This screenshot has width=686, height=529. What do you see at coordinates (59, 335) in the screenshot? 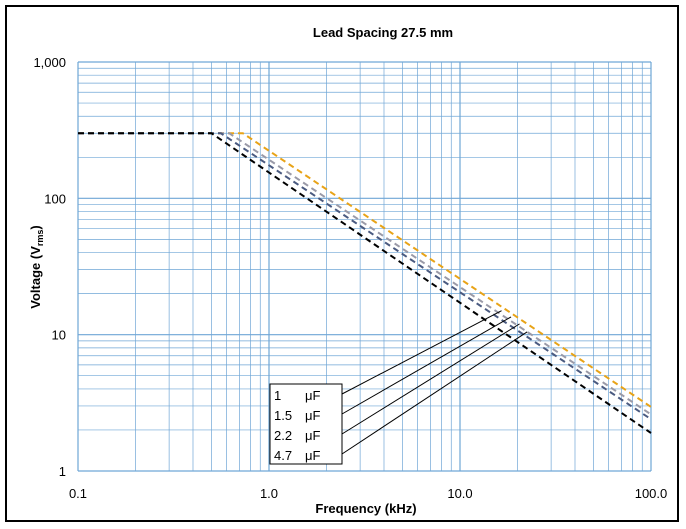
I see `y-tick-label: 10` at bounding box center [59, 335].